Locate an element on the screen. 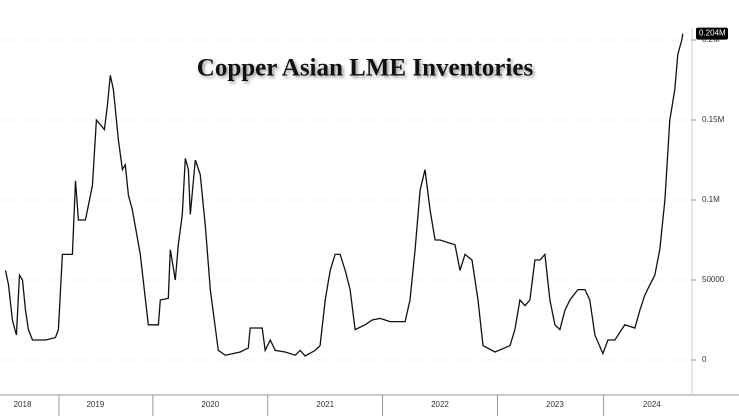 This screenshot has width=739, height=416. x-tick-label: 2018 is located at coordinates (23, 404).